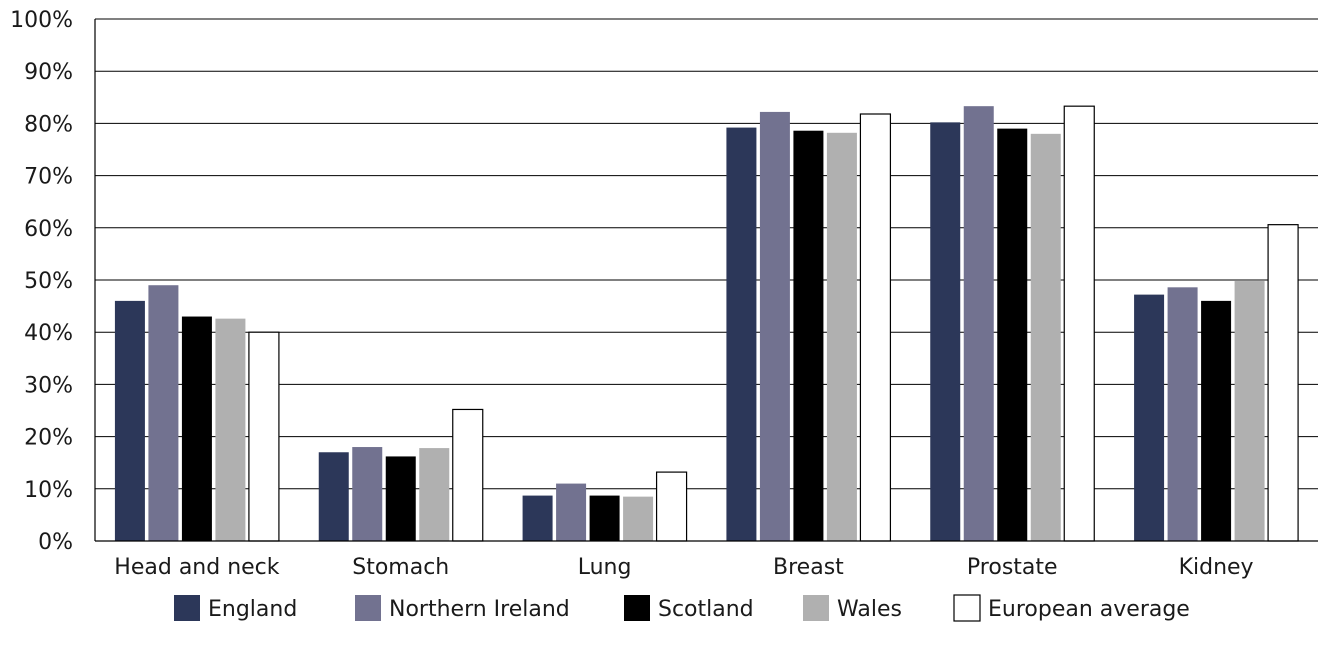  Describe the element at coordinates (55, 542) in the screenshot. I see `y-tick-label: 0%` at that location.